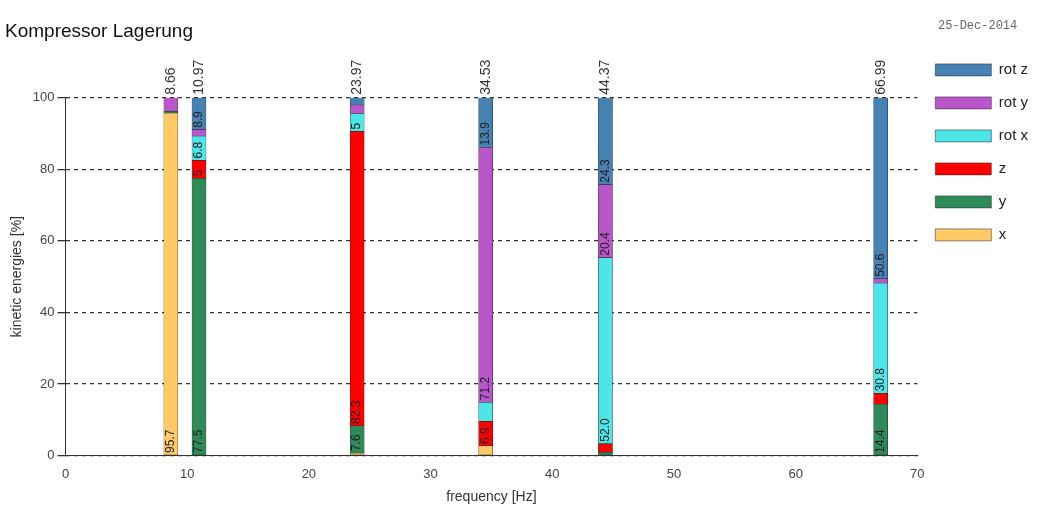  I want to click on data-label: 30.8, so click(880, 379).